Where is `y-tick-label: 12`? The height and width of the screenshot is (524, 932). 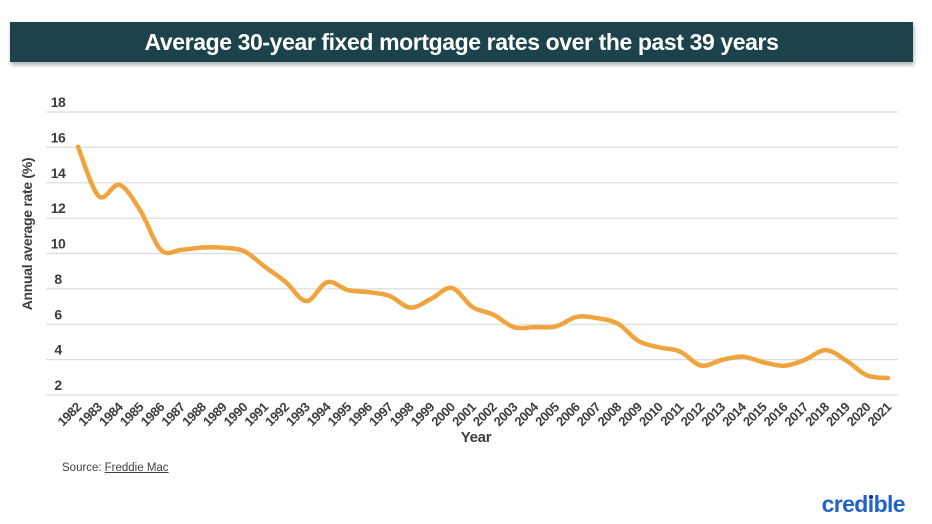 y-tick-label: 12 is located at coordinates (58, 208).